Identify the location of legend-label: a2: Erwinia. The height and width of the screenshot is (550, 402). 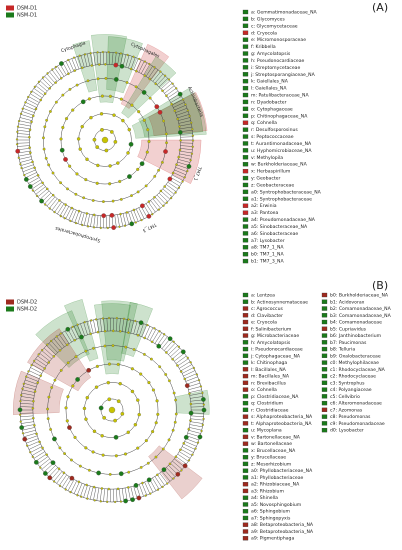
(264, 206).